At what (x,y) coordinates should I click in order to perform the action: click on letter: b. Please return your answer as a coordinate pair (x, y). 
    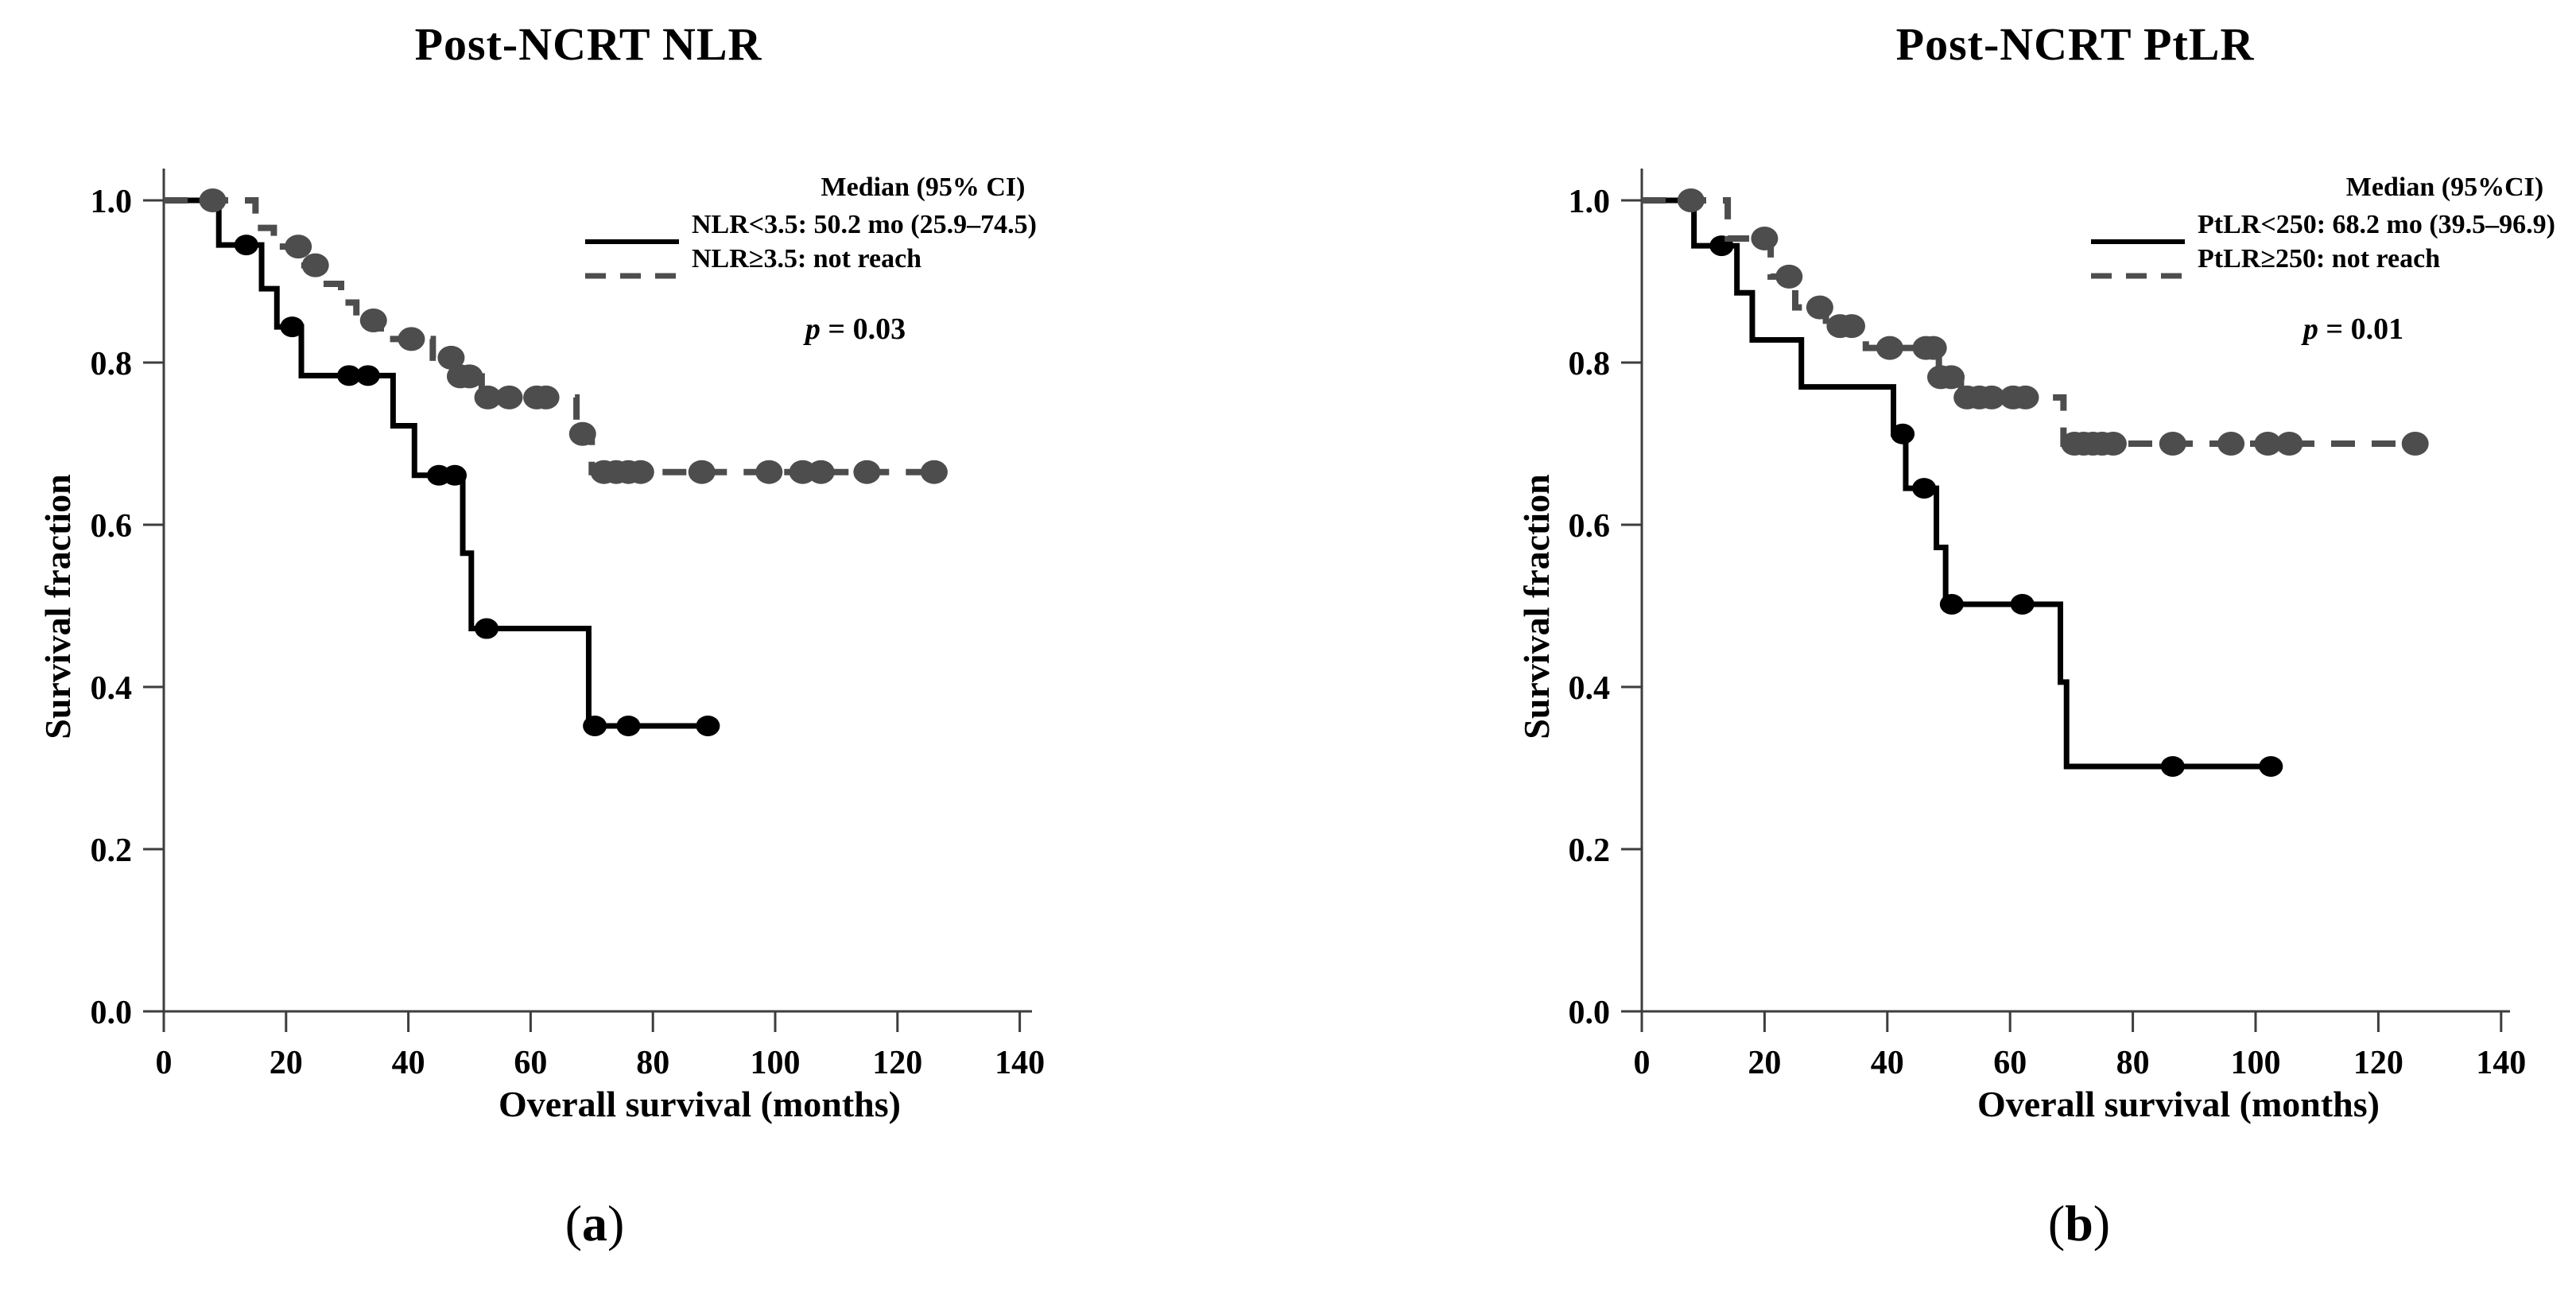
    Looking at the image, I should click on (2079, 1223).